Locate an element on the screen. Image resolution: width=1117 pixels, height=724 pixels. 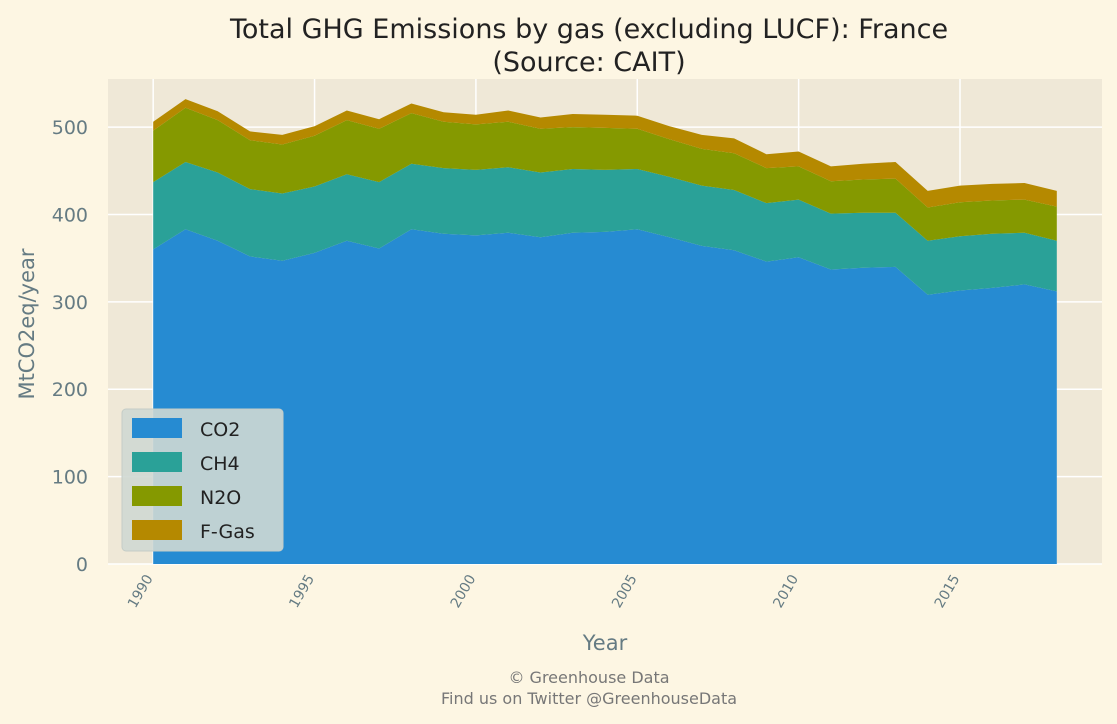
legend-swatch-ch4 is located at coordinates (157, 462).